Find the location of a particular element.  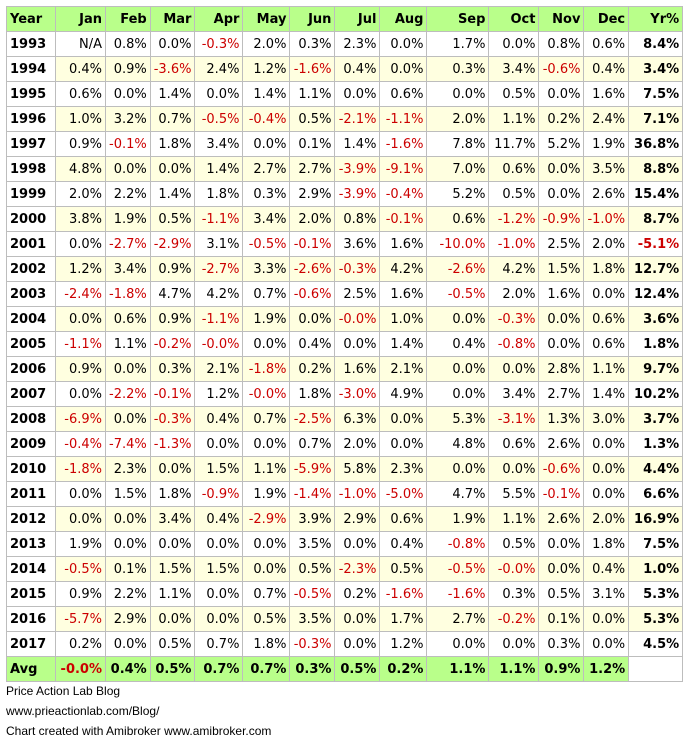

monthly-return-cell: -1.4% is located at coordinates (312, 494).